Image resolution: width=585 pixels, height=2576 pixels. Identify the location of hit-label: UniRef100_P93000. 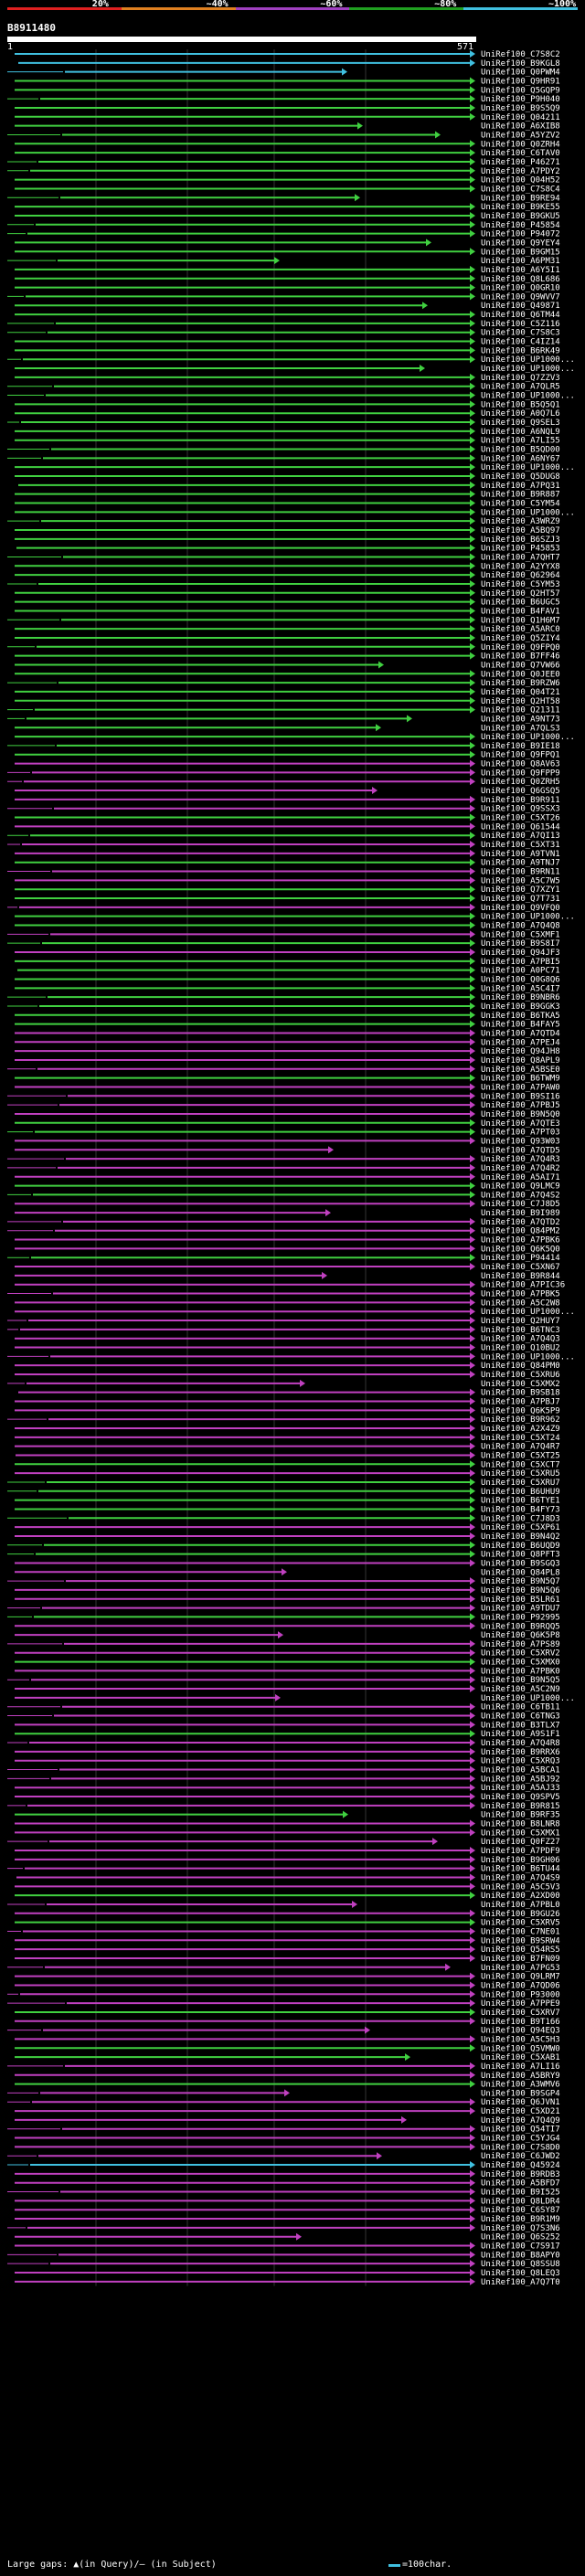
(520, 1994).